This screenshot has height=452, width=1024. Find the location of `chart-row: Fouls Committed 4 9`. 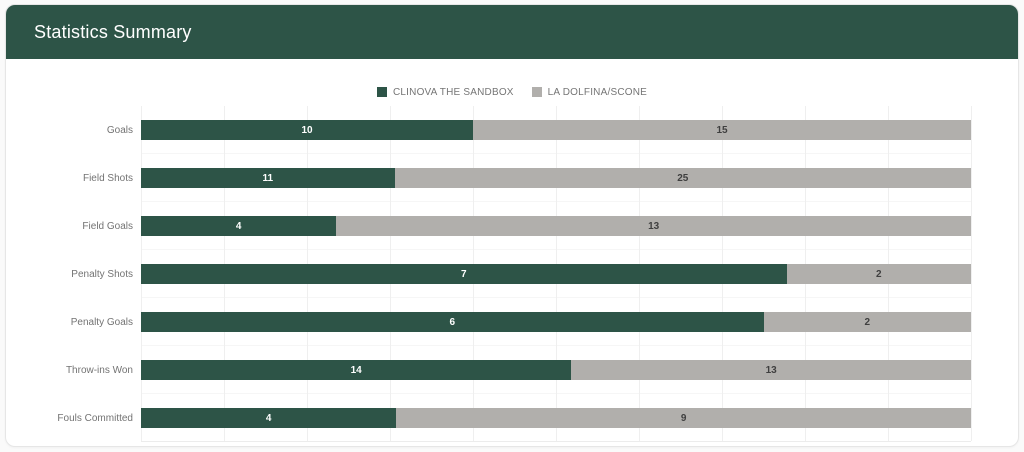

chart-row: Fouls Committed 4 9 is located at coordinates (512, 418).